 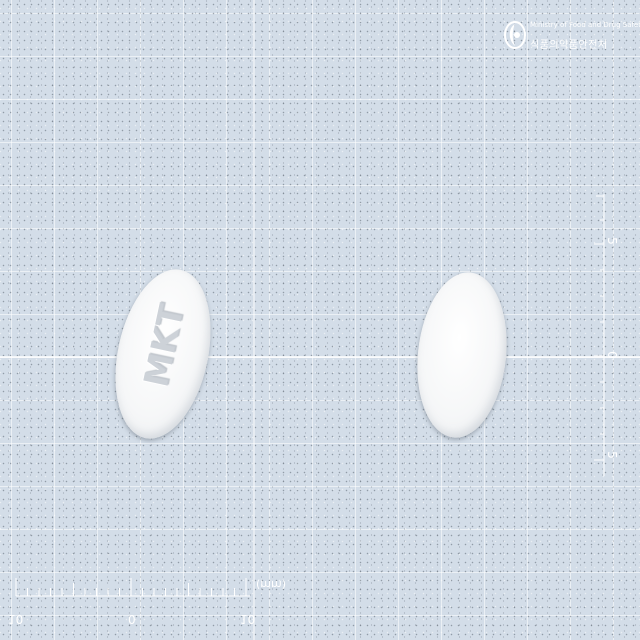 I want to click on side-ruler-label-top: 5, so click(x=611, y=241).